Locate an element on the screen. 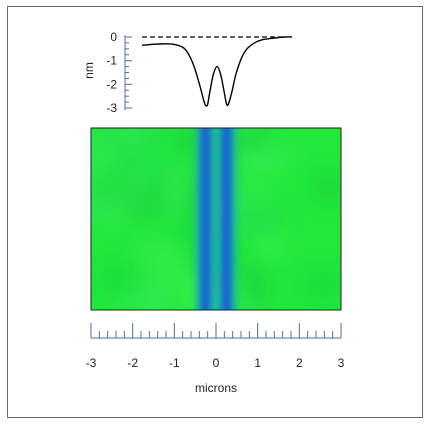 Image resolution: width=431 pixels, height=425 pixels. x-axis-tick-label: -1 is located at coordinates (174, 363).